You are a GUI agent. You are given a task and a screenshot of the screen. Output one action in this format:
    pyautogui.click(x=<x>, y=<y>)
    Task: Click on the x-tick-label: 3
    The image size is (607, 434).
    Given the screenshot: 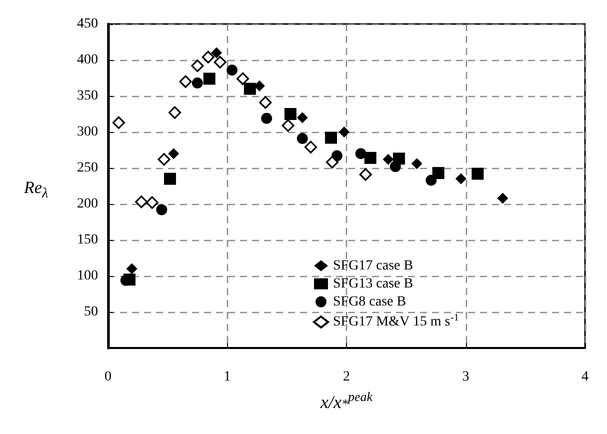 What is the action you would take?
    pyautogui.click(x=466, y=377)
    